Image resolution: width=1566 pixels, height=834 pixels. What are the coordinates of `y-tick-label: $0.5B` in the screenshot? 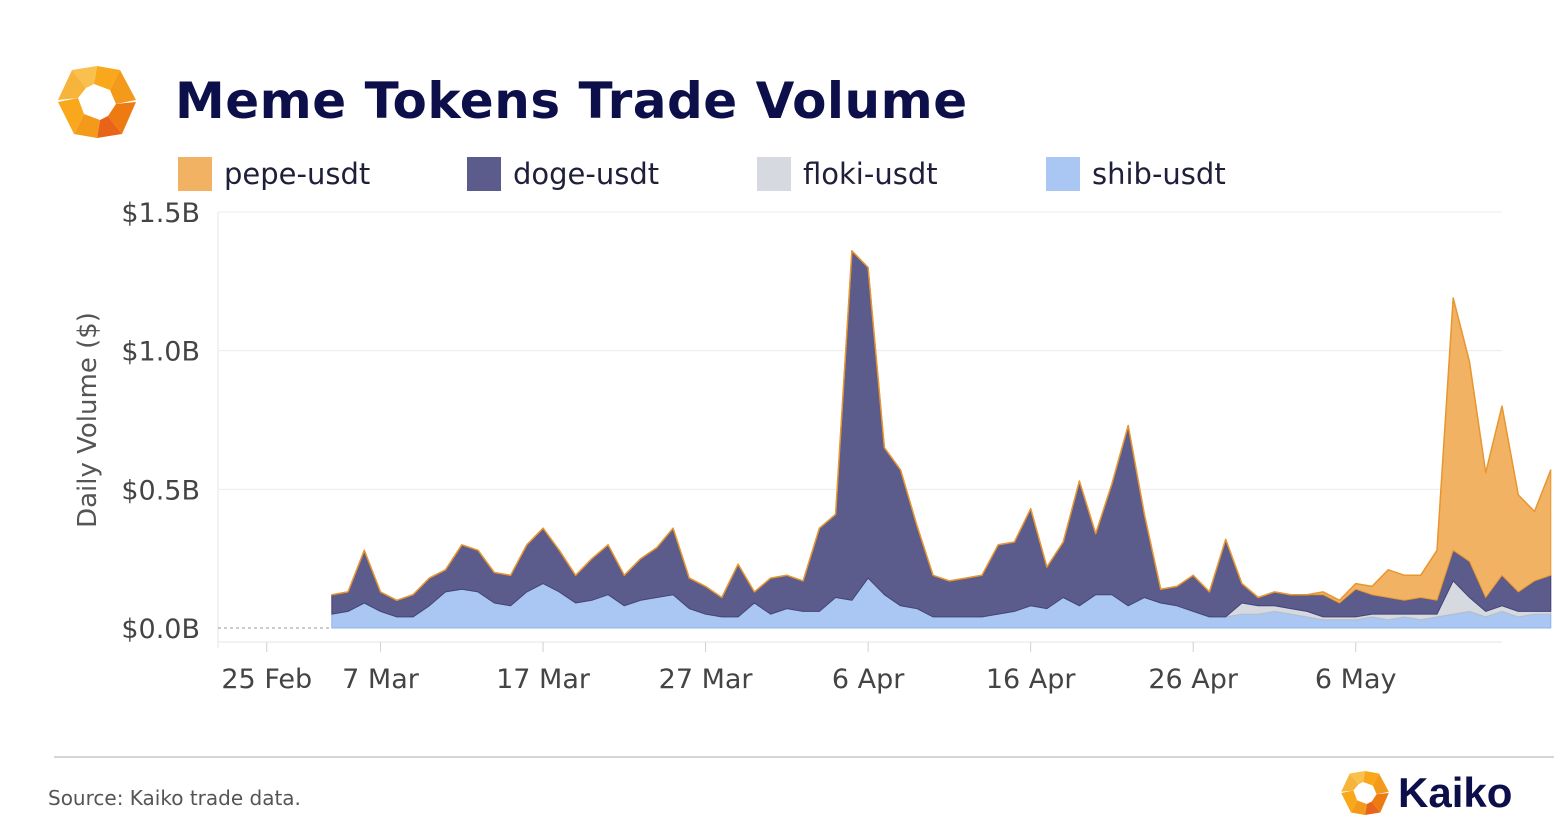 It's located at (160, 490).